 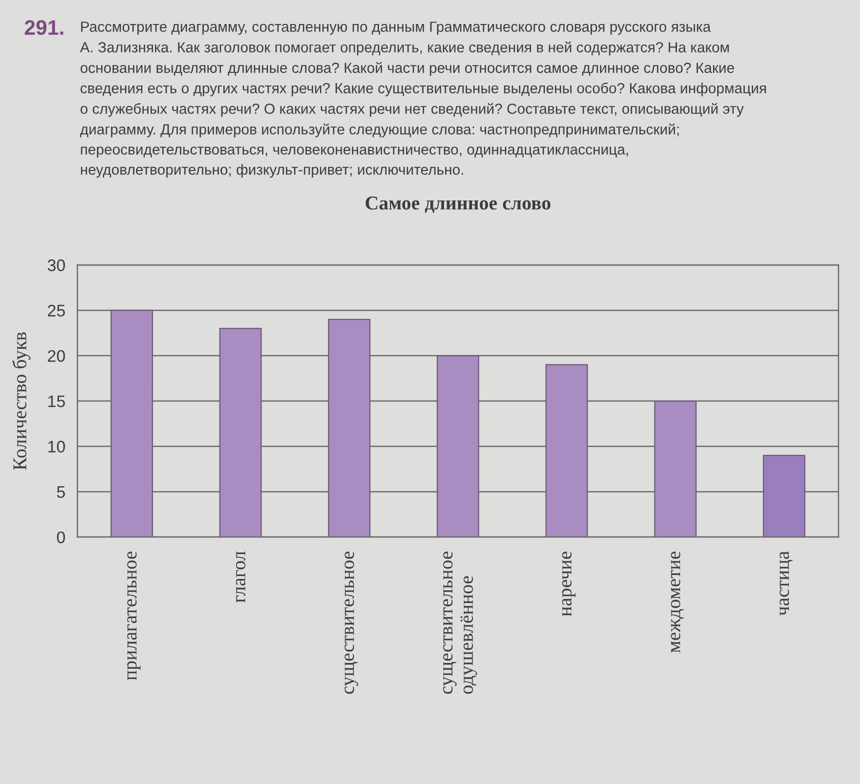 What do you see at coordinates (56, 310) in the screenshot?
I see `y-tick-label: 25` at bounding box center [56, 310].